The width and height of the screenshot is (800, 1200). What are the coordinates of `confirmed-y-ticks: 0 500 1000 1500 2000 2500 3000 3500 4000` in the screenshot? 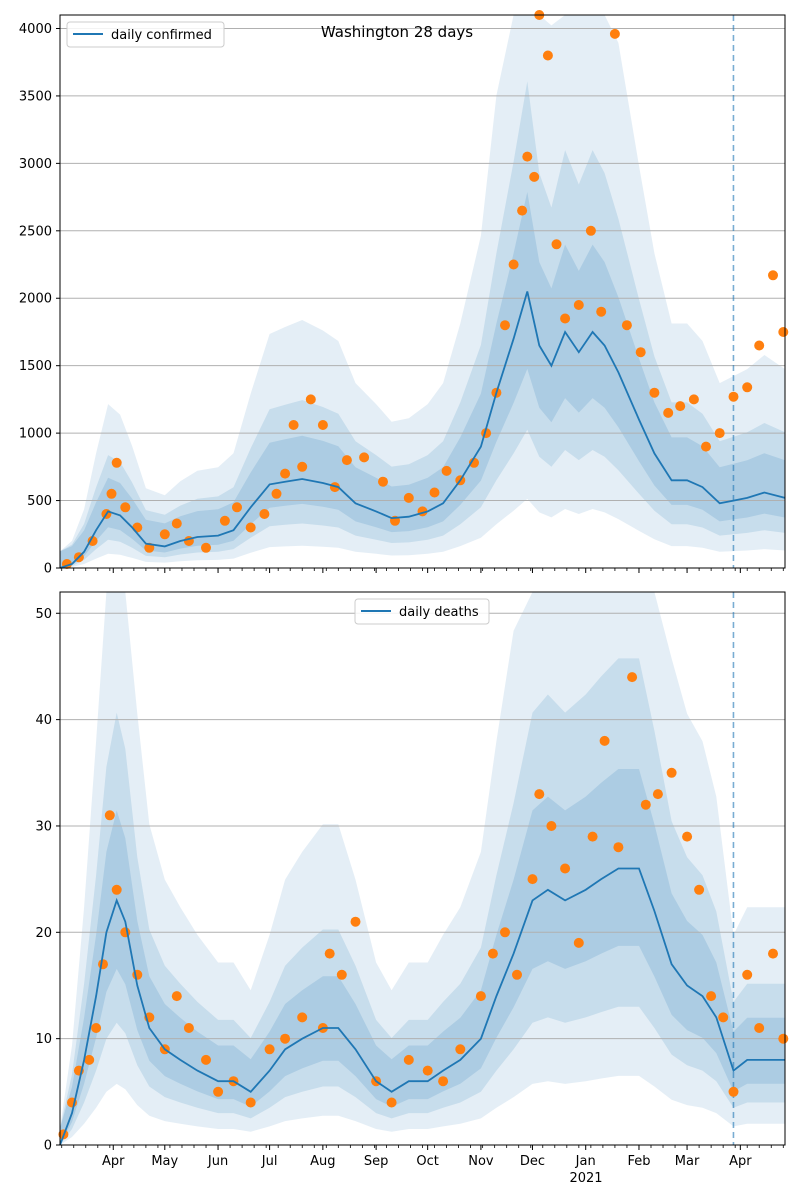 It's located at (39, 299).